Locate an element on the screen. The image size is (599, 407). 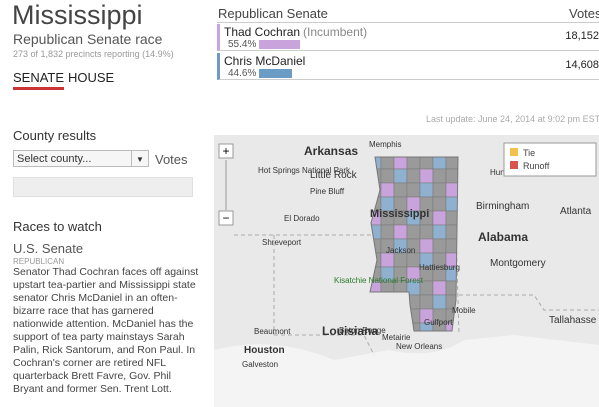
map-label: Tallahasse is located at coordinates (573, 320).